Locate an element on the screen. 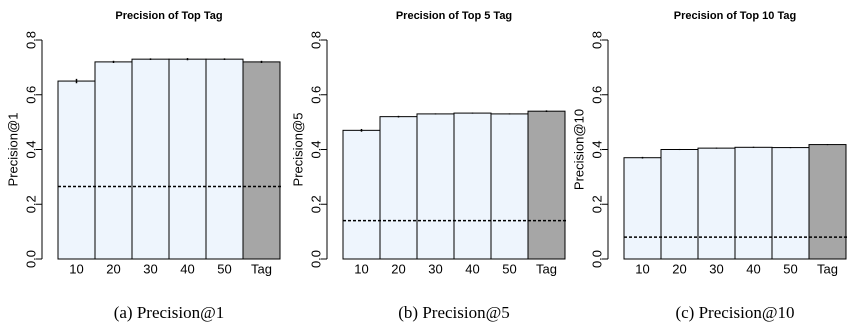  y-axis-label: Precision@10 is located at coordinates (578, 149).